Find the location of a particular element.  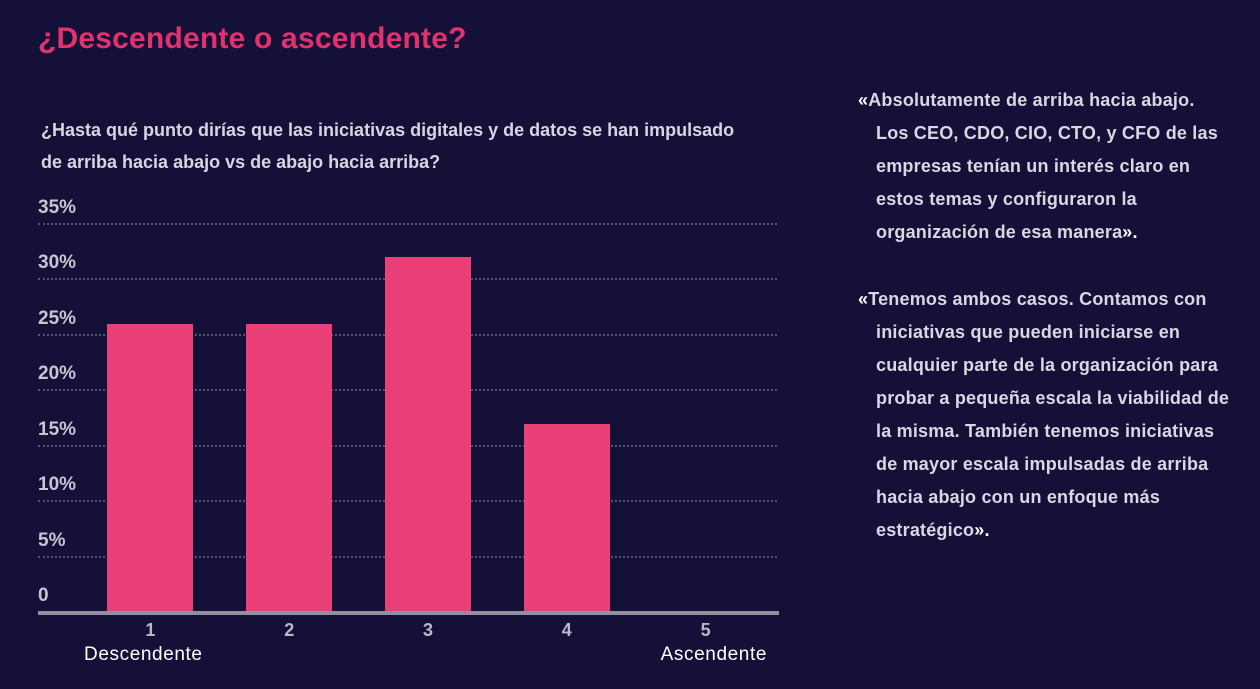

x-axis-tick-label: 2 is located at coordinates (289, 630).